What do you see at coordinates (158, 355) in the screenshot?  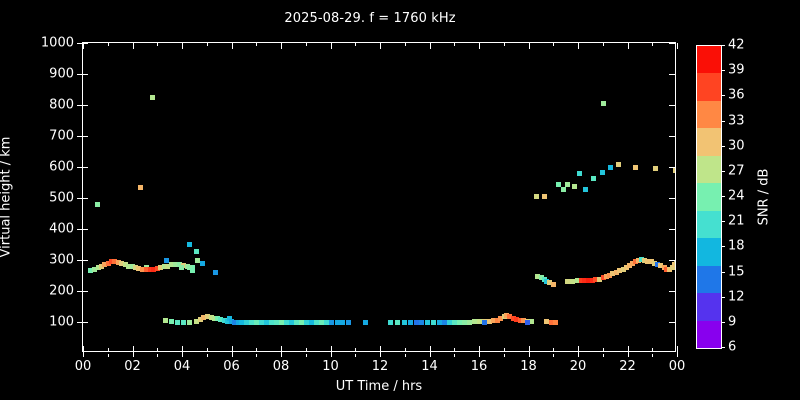 I see `x-tick-minor` at bounding box center [158, 355].